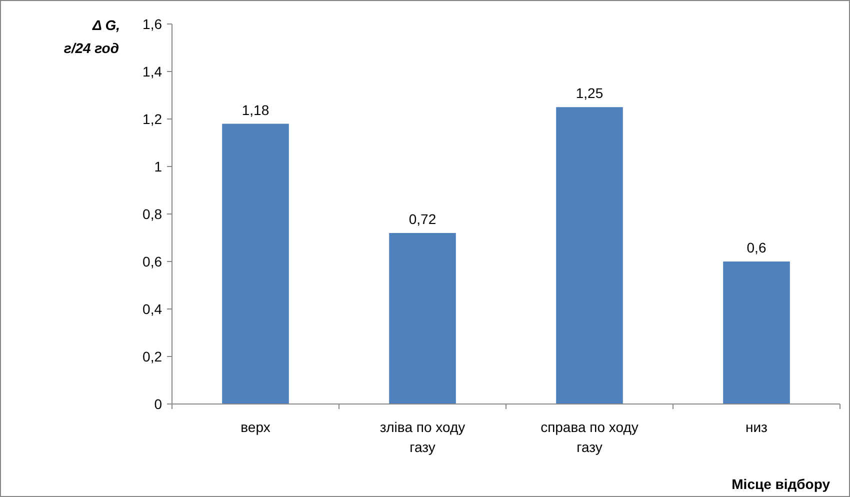  Describe the element at coordinates (423, 437) in the screenshot. I see `x-tick-label: зліва по ходу газу` at that location.